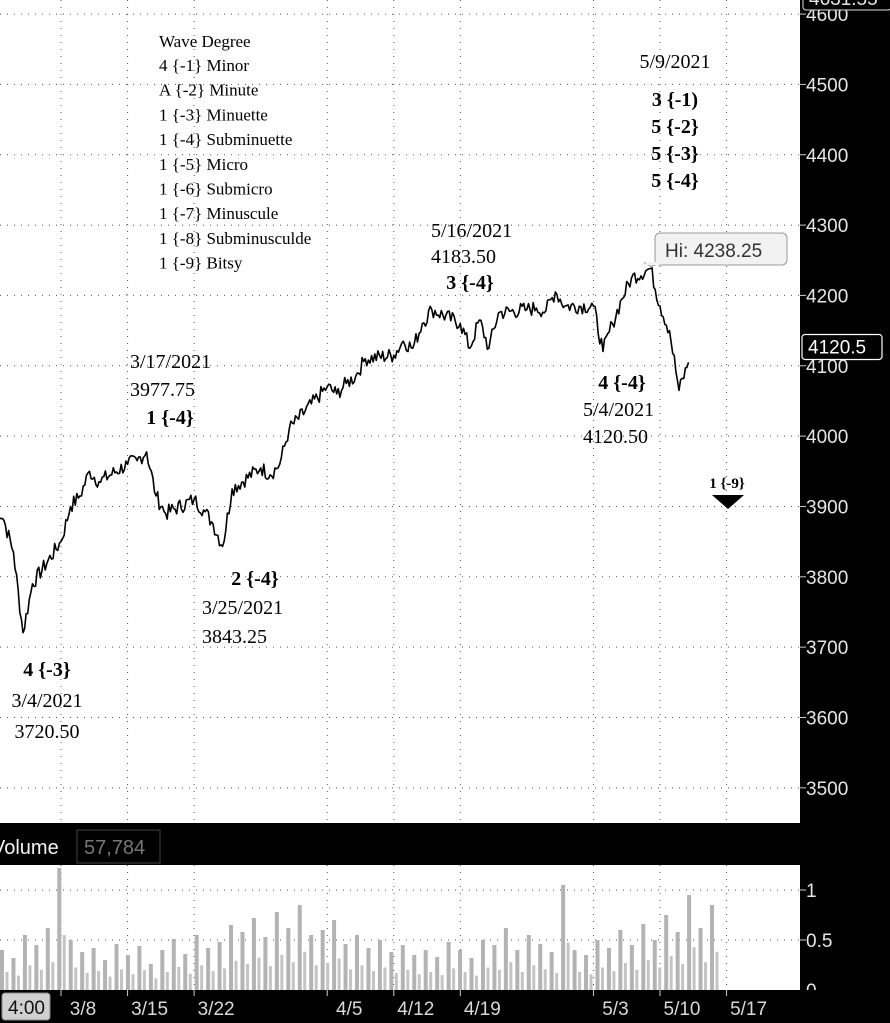 This screenshot has width=890, height=1023. I want to click on volume-axis-tick-label: 0.5, so click(819, 941).